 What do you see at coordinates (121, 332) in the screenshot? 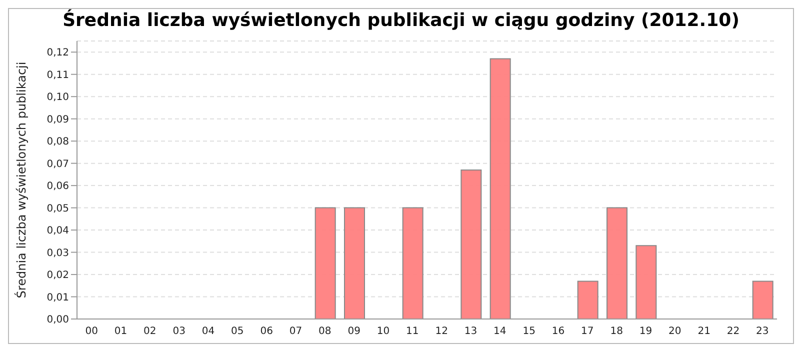
I see `x-tick-label: 01` at bounding box center [121, 332].